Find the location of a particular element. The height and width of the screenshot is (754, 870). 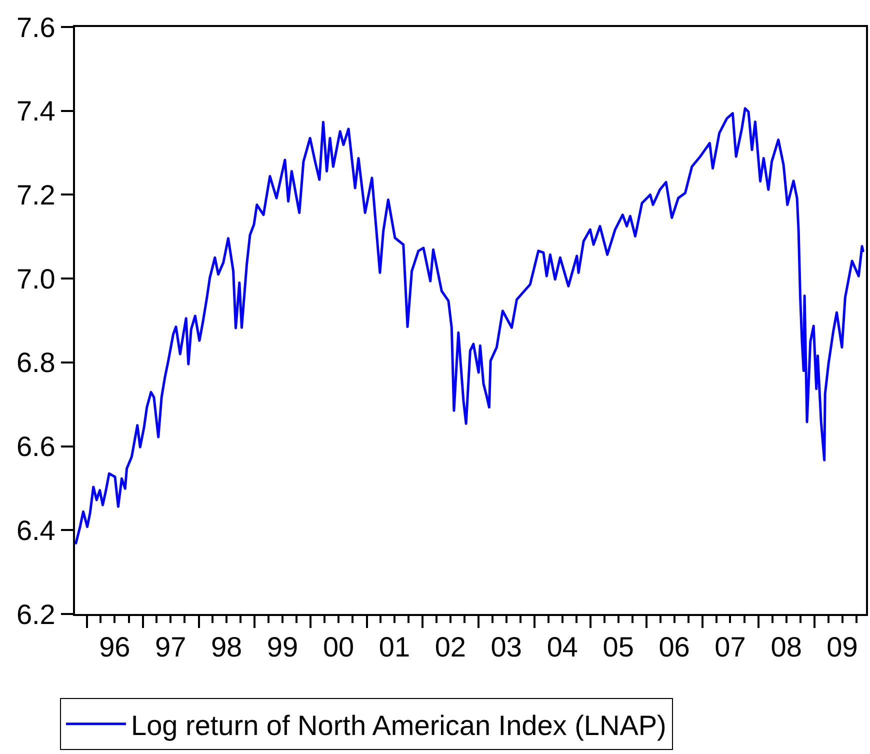

x-tick-label: 02 is located at coordinates (450, 647).